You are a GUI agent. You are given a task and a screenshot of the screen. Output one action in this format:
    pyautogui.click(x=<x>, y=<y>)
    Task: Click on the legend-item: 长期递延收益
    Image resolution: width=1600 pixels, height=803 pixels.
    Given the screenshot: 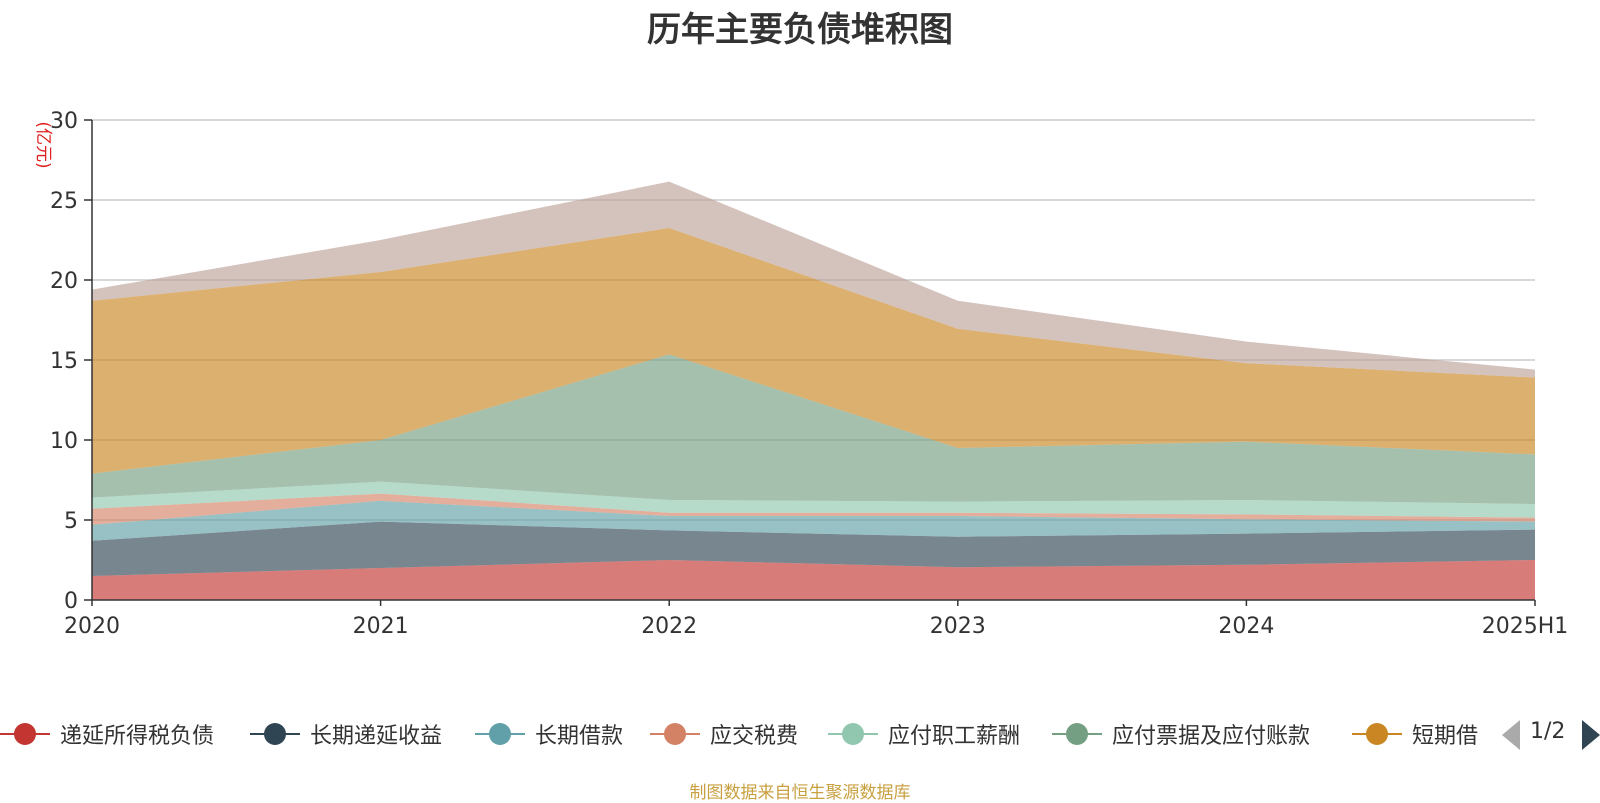 What is the action you would take?
    pyautogui.click(x=346, y=734)
    